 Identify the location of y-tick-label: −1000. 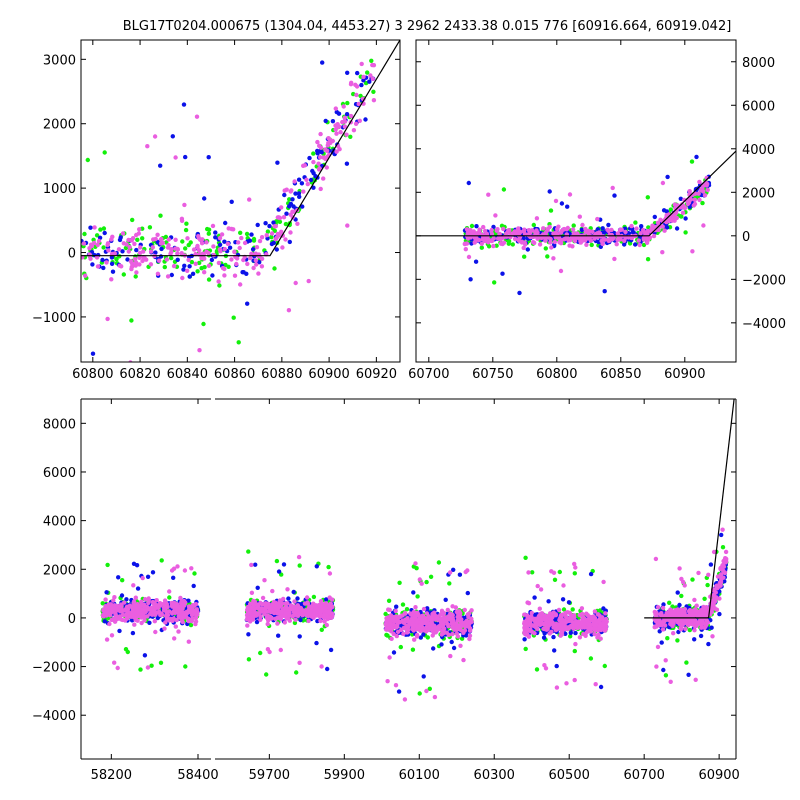
(54, 318).